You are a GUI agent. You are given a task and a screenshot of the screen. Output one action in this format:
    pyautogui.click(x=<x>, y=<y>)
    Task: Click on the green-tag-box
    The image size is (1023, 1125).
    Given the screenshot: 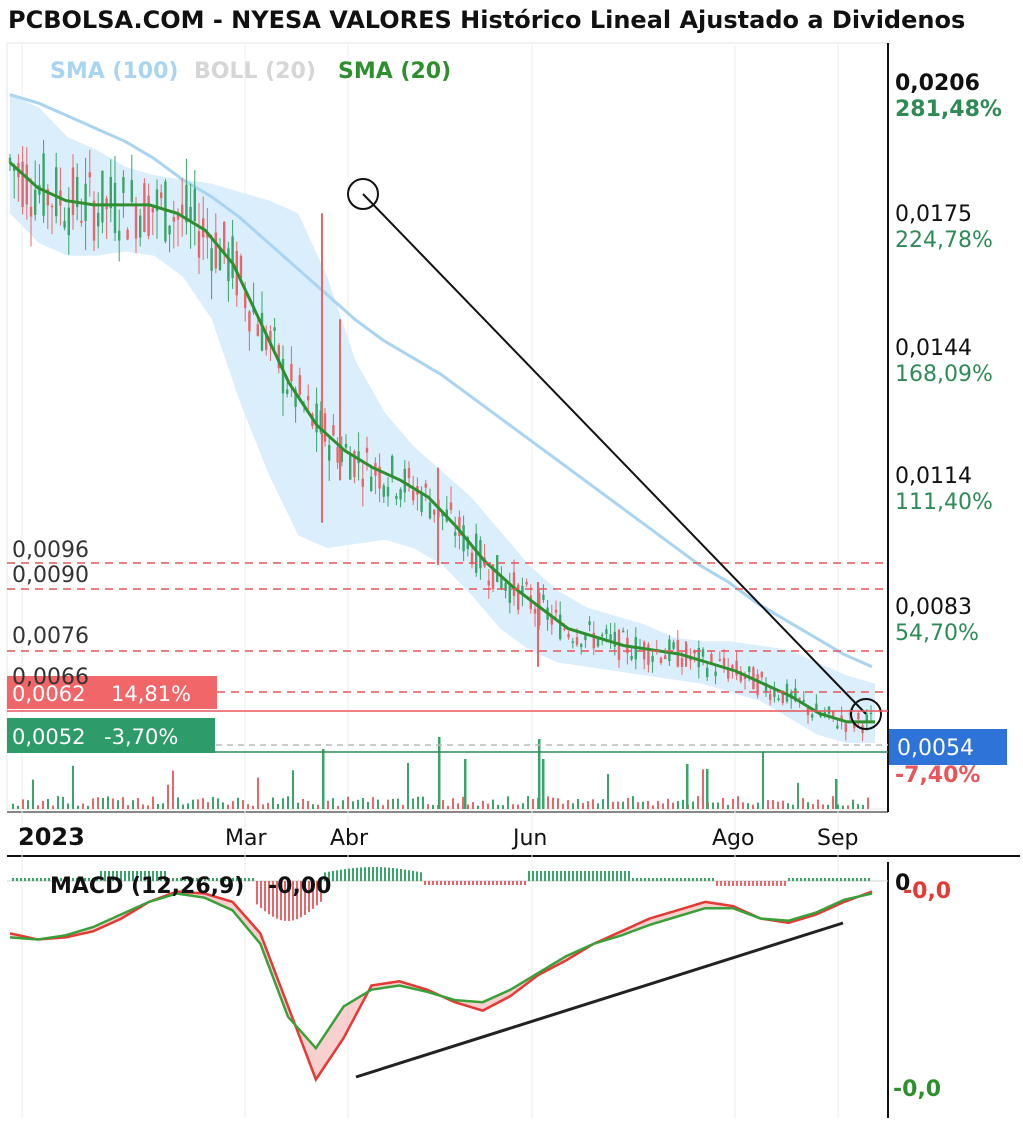 What is the action you would take?
    pyautogui.click(x=111, y=735)
    